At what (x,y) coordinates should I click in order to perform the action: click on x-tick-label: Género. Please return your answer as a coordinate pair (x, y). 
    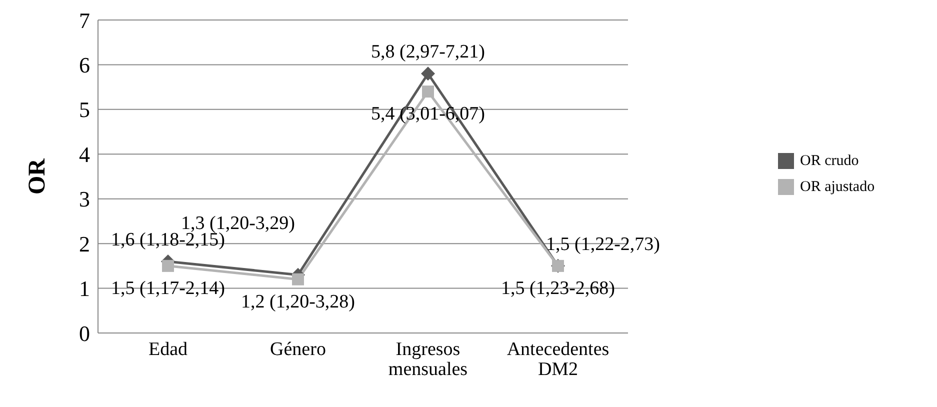
    Looking at the image, I should click on (298, 349).